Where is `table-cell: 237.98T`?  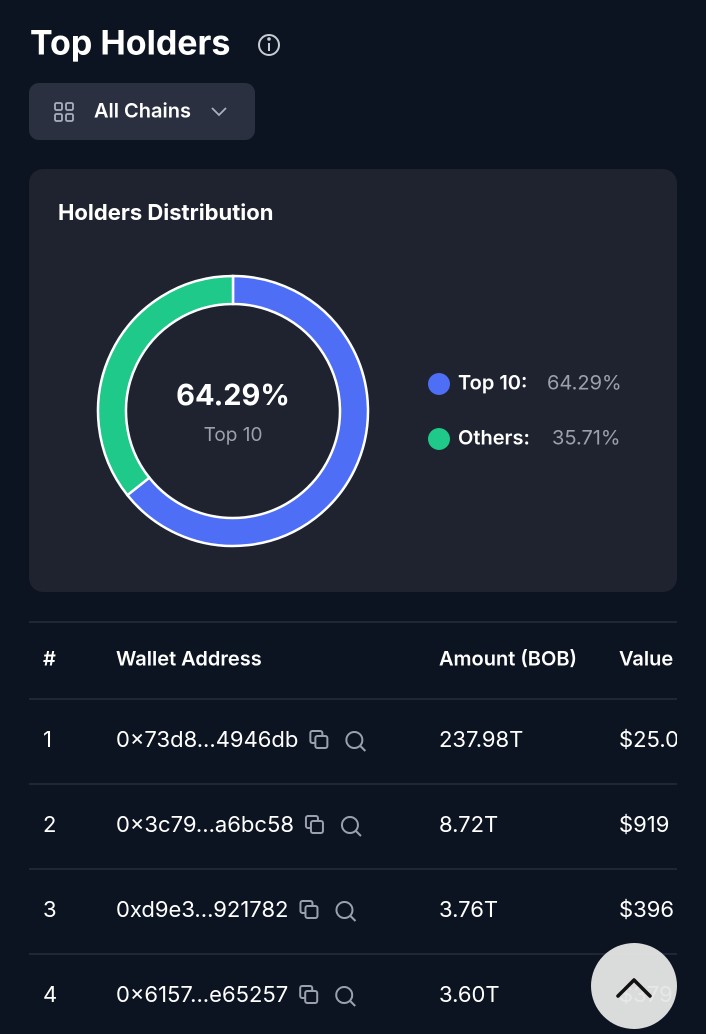
table-cell: 237.98T is located at coordinates (481, 740).